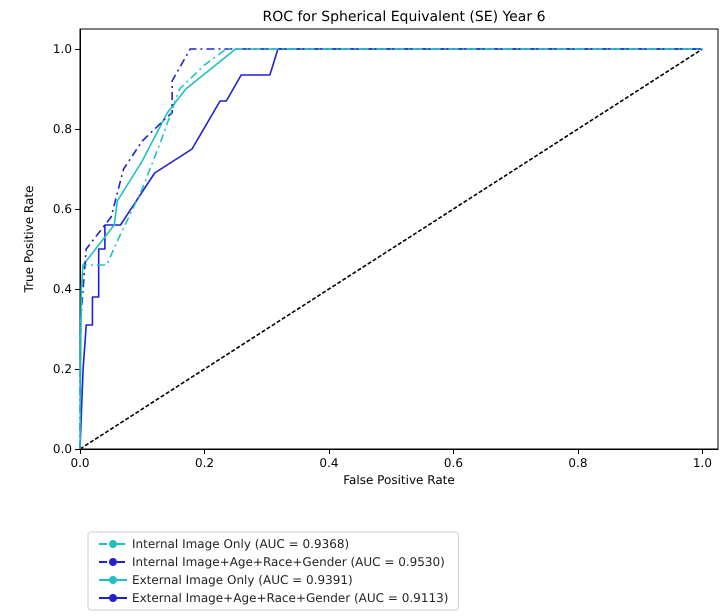 The width and height of the screenshot is (723, 616). I want to click on x-tick-label: 1.0, so click(702, 463).